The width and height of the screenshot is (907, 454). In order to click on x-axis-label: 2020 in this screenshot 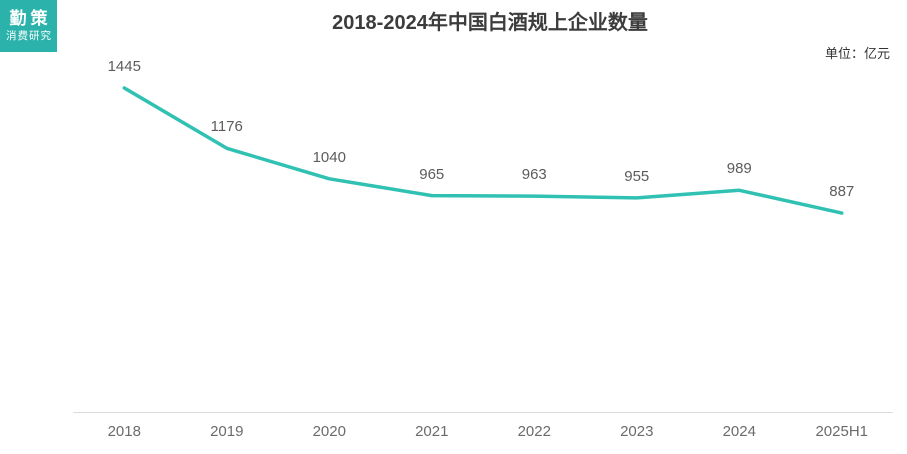, I will do `click(329, 431)`.